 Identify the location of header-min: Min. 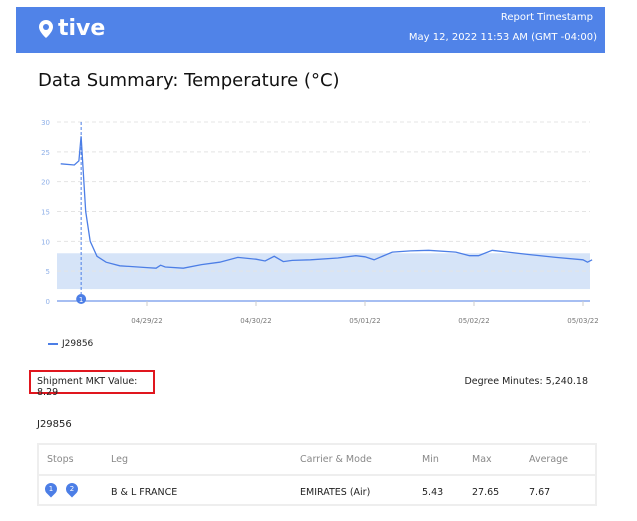
(430, 459).